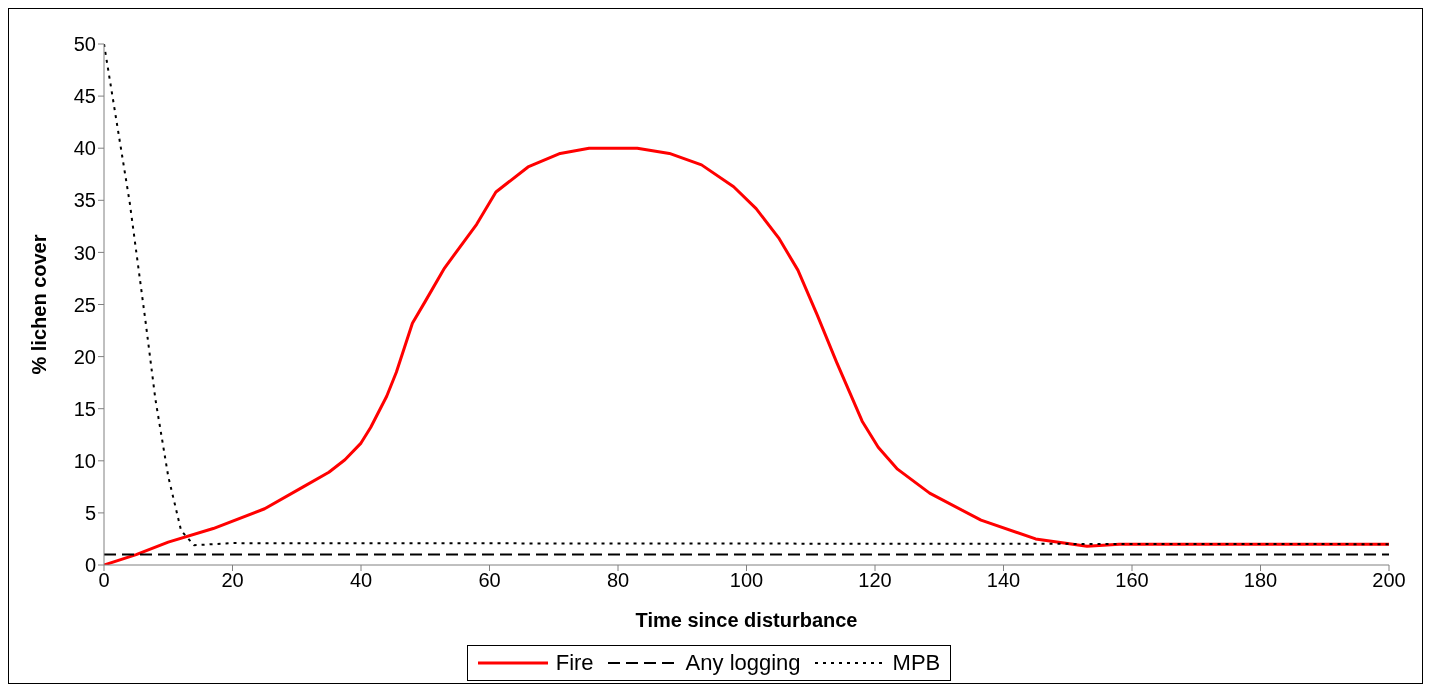 The height and width of the screenshot is (694, 1433). I want to click on y-axis-title: % lichen cover, so click(39, 304).